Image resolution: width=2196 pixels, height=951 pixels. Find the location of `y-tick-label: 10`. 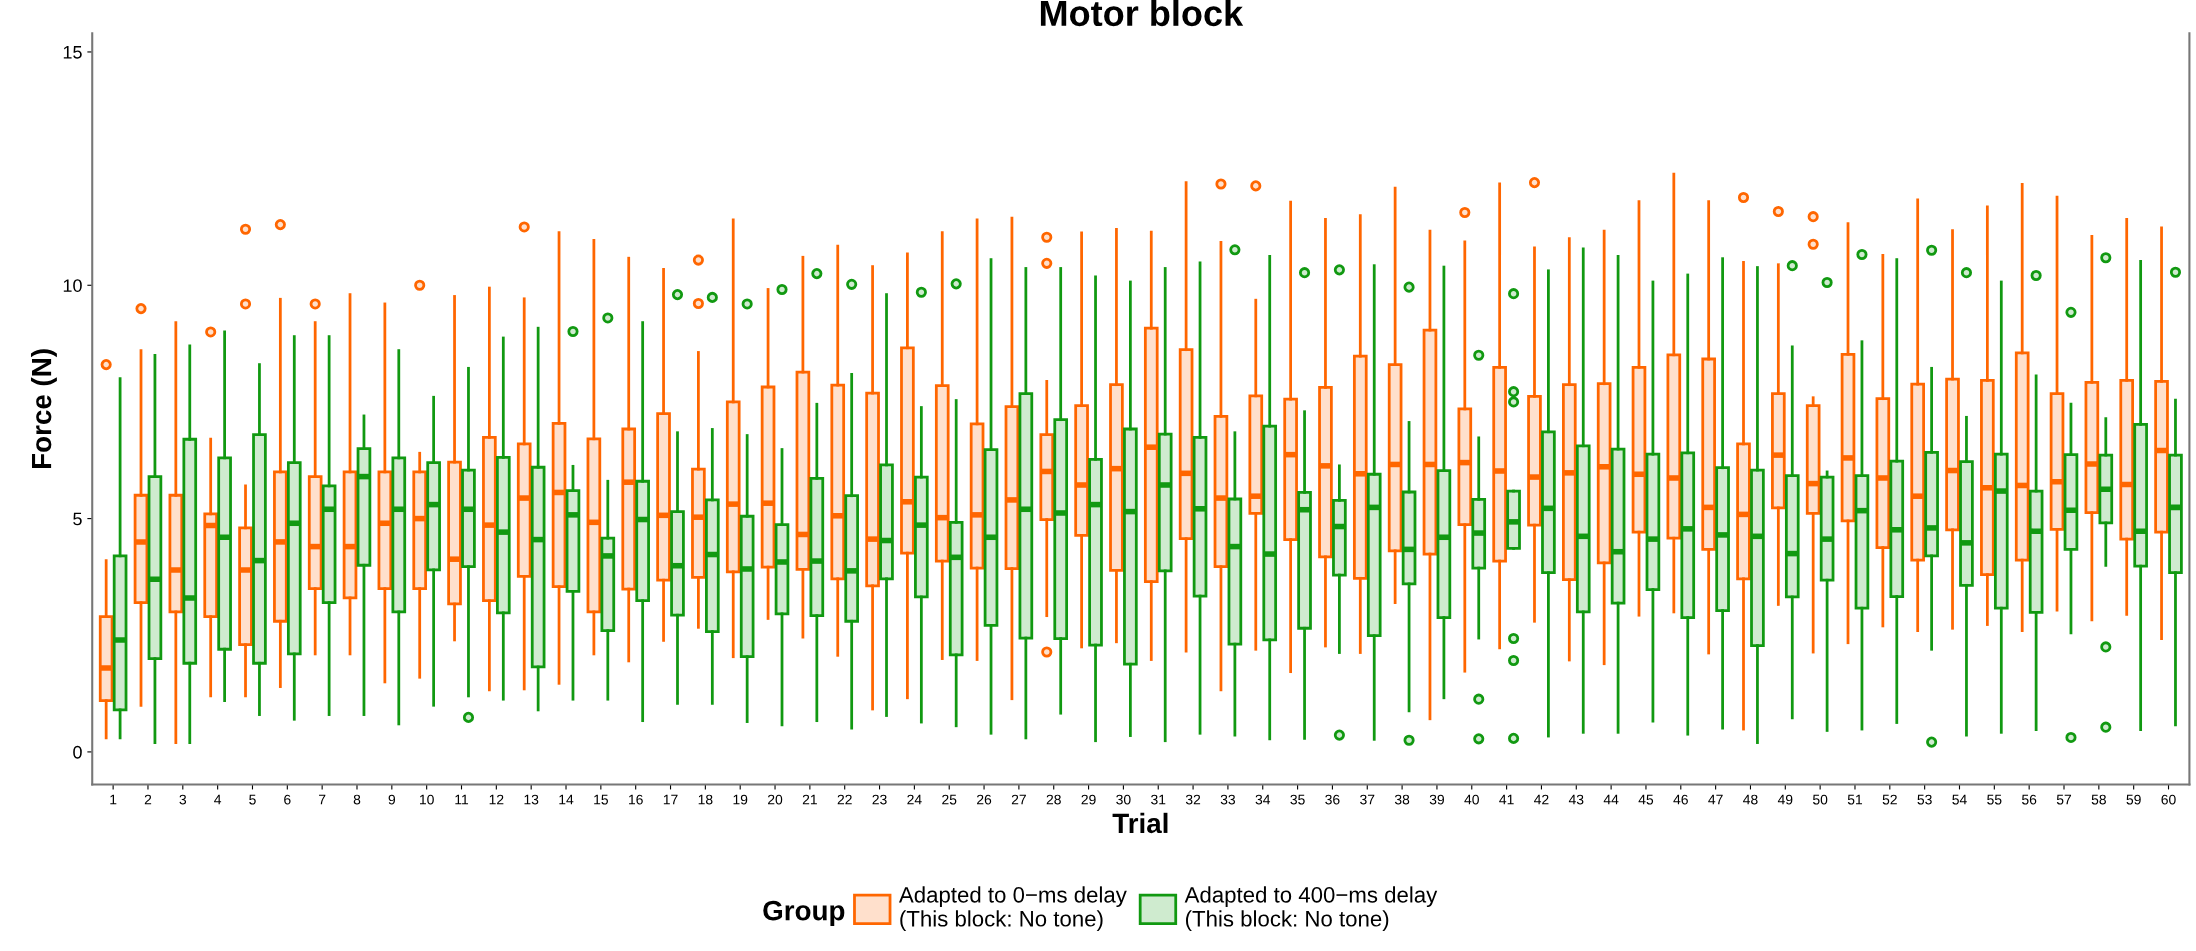

y-tick-label: 10 is located at coordinates (72, 285).